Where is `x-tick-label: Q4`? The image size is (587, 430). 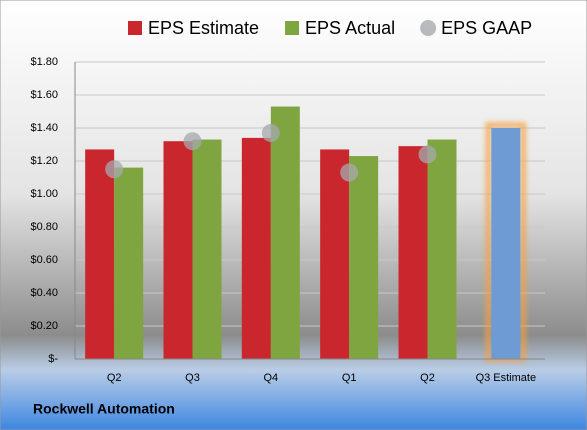
x-tick-label: Q4 is located at coordinates (270, 378).